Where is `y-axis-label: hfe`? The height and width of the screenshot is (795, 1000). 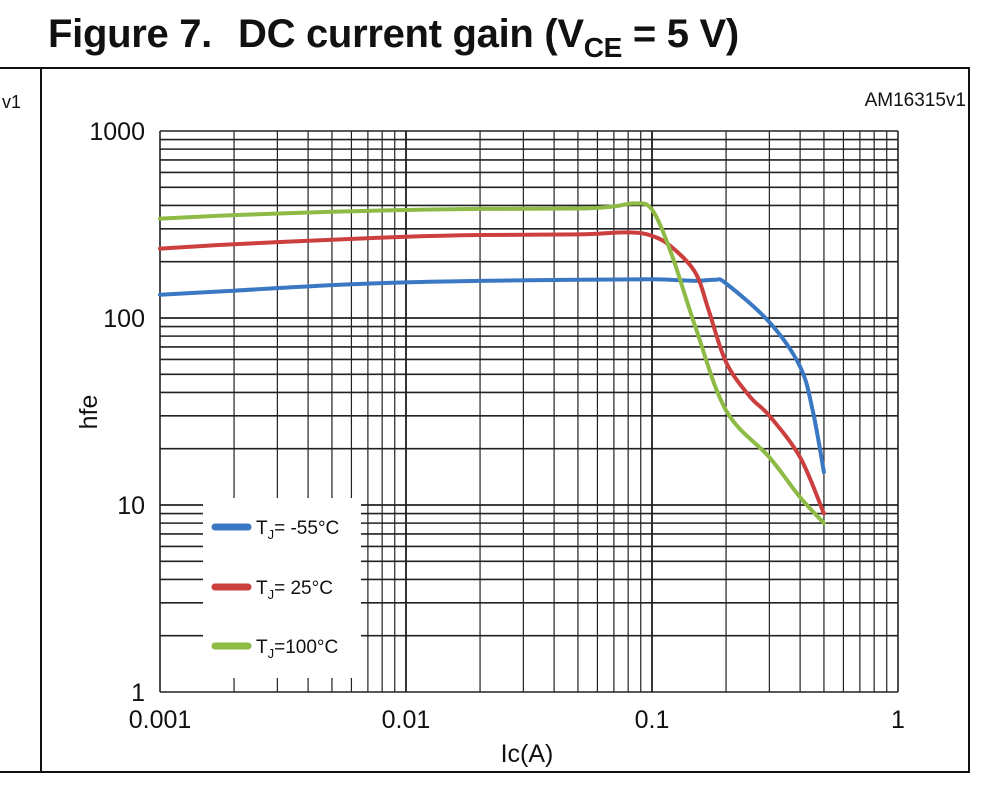 y-axis-label: hfe is located at coordinates (89, 412).